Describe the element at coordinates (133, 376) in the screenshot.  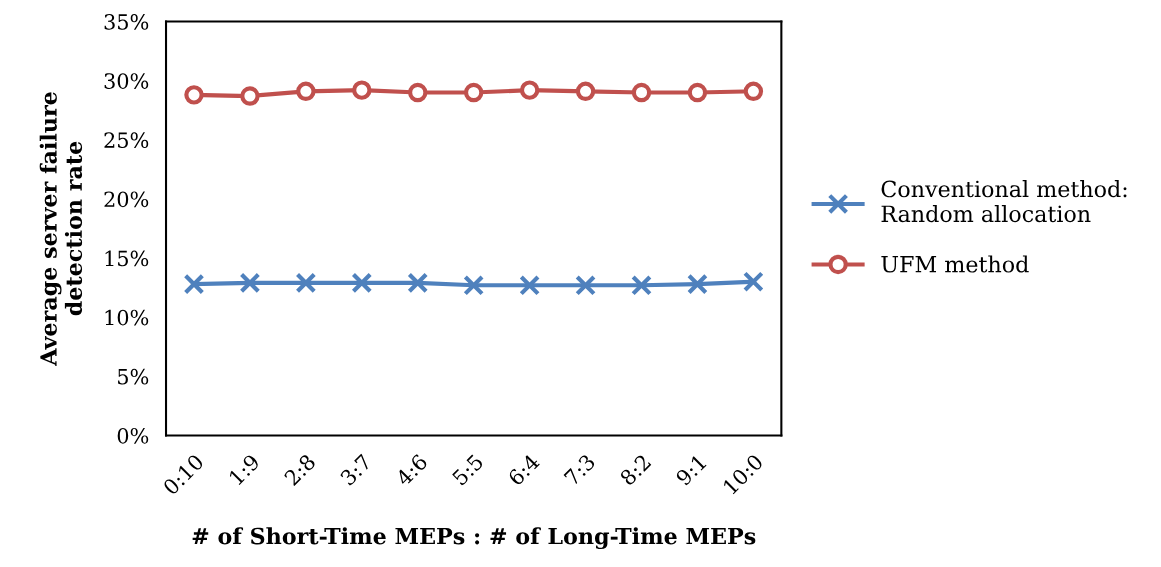
I see `y-tick-label: 5%` at that location.